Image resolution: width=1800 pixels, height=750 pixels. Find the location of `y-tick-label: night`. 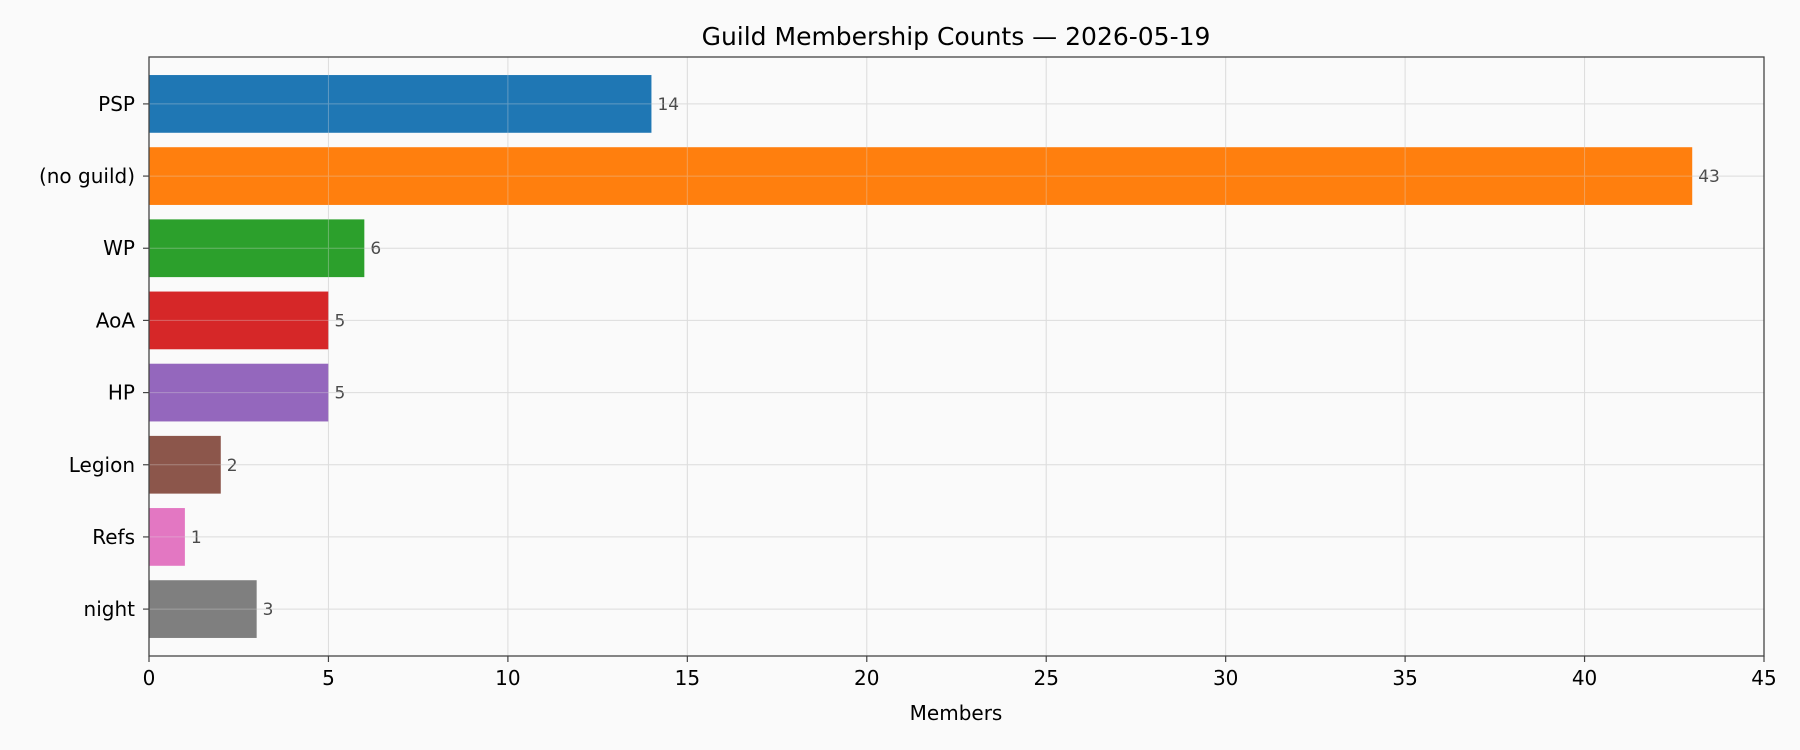

y-tick-label: night is located at coordinates (110, 609).